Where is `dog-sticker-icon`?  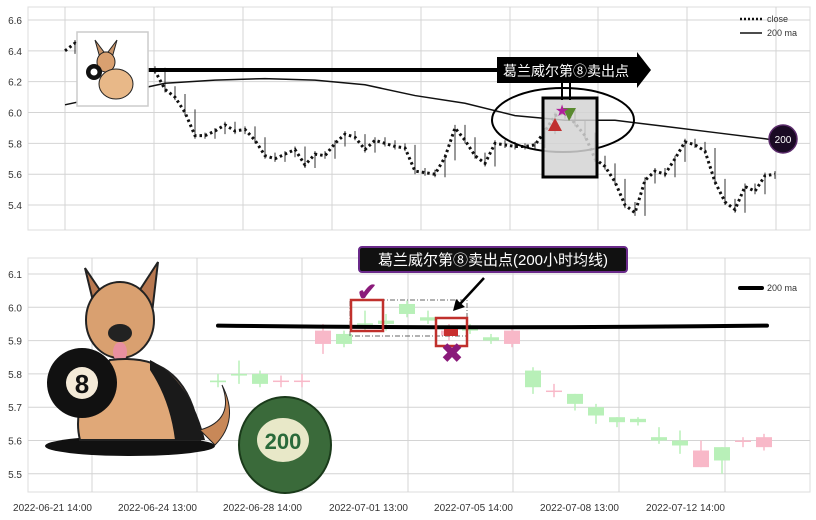 dog-sticker-icon is located at coordinates (112, 69).